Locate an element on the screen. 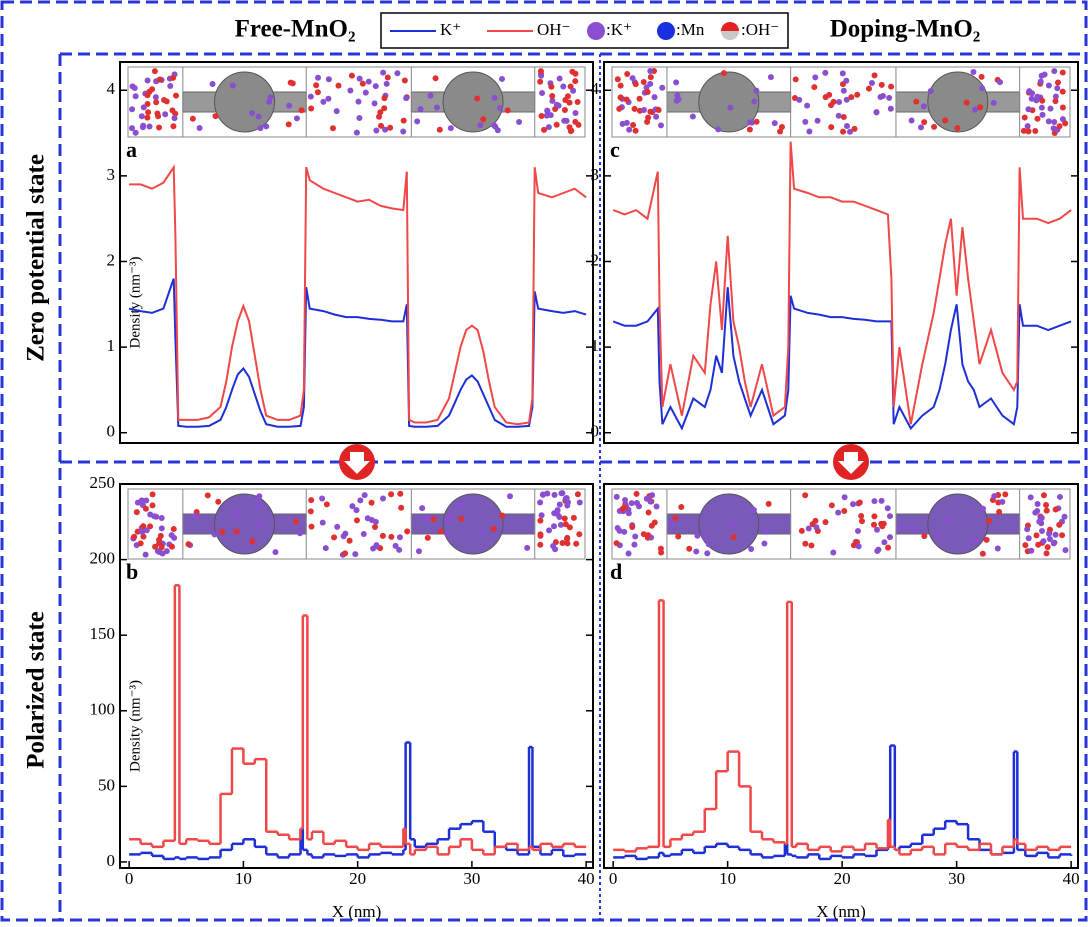 The height and width of the screenshot is (927, 1088). panel-label: a is located at coordinates (131, 149).